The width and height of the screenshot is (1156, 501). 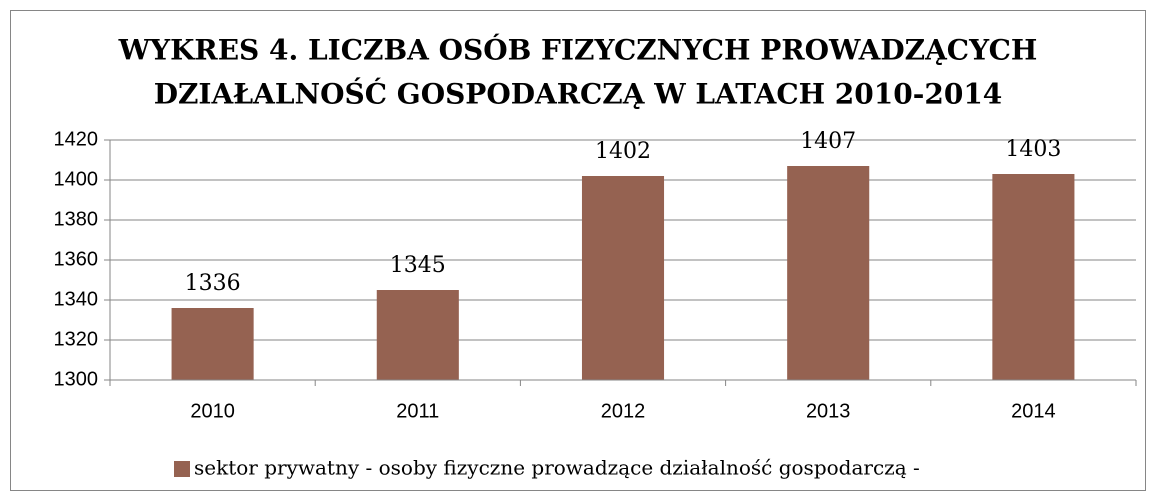 I want to click on y-tick-label: 1380, so click(x=76, y=219).